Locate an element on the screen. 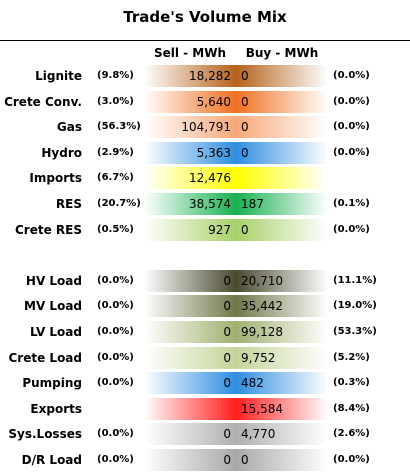 The height and width of the screenshot is (476, 410). sell-share: (0.5%) is located at coordinates (115, 229).